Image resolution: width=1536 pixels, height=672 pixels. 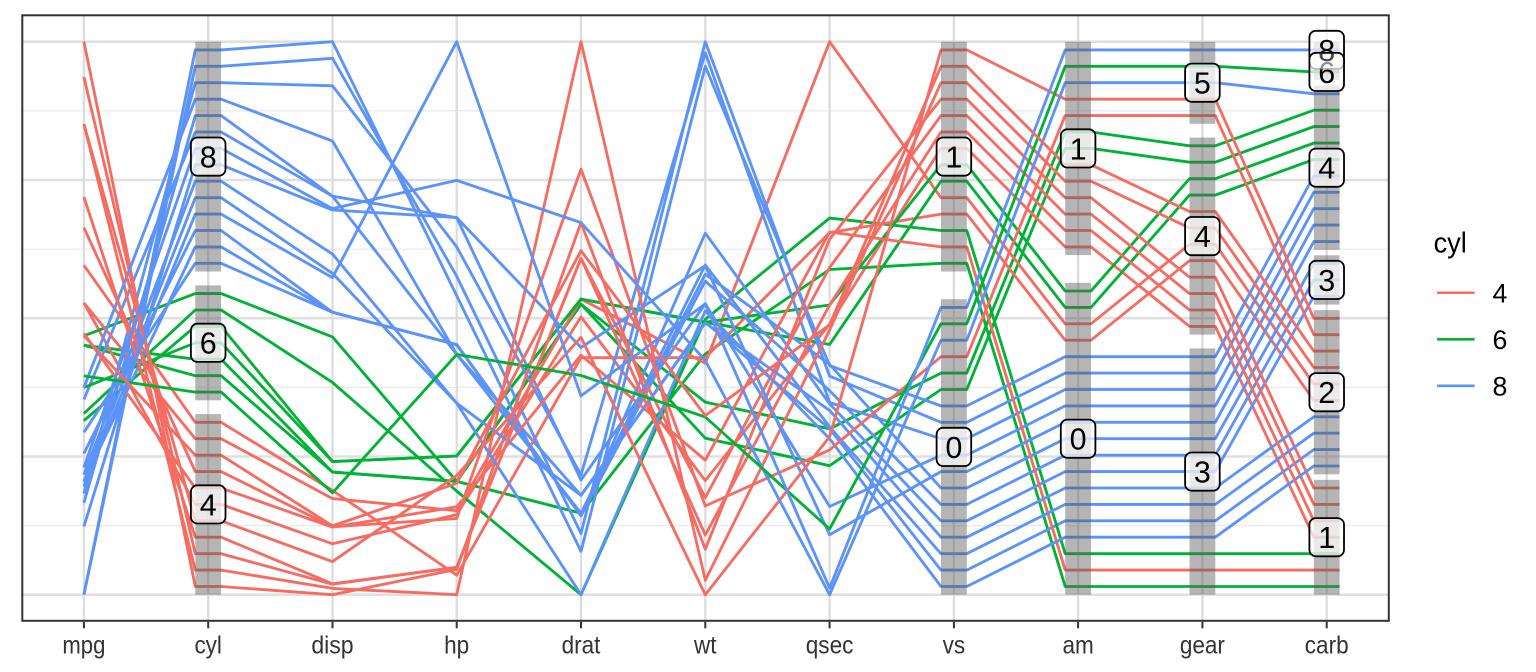 I want to click on svg-text: vs, so click(x=954, y=645).